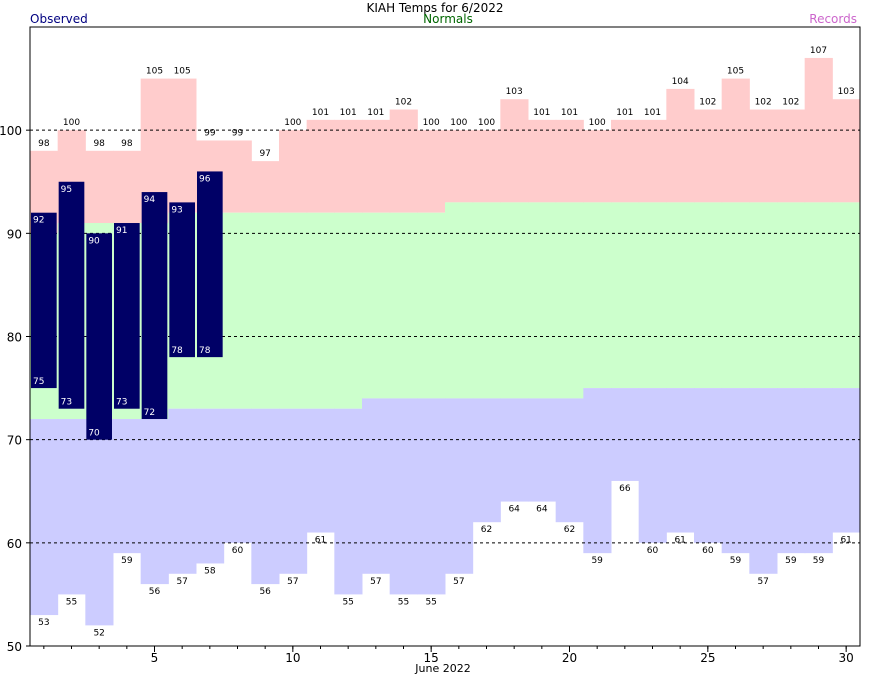 The height and width of the screenshot is (676, 870). I want to click on y-tick-label: 100, so click(11, 131).